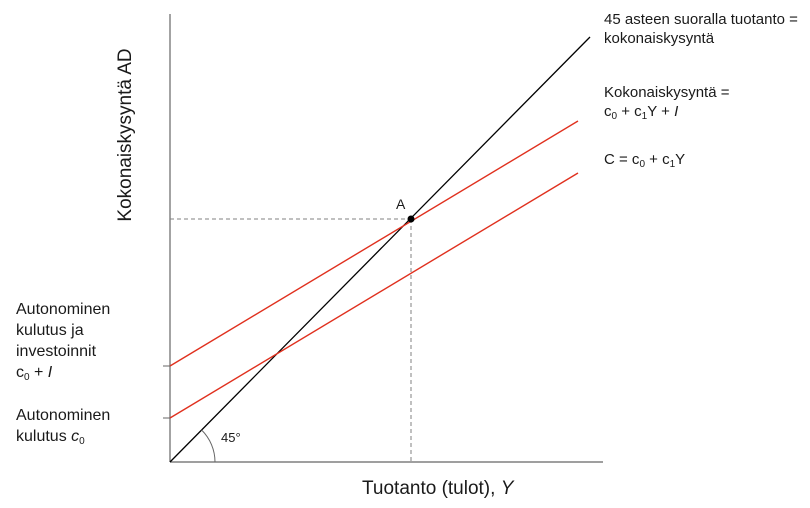 This screenshot has height=508, width=810. What do you see at coordinates (438, 488) in the screenshot?
I see `x-axis-label: Tuotanto (tulot), Y` at bounding box center [438, 488].